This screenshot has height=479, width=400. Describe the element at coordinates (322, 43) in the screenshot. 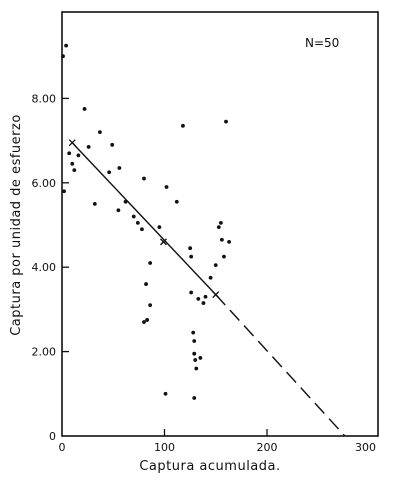

I see `sample-size-annotation: N=50` at that location.